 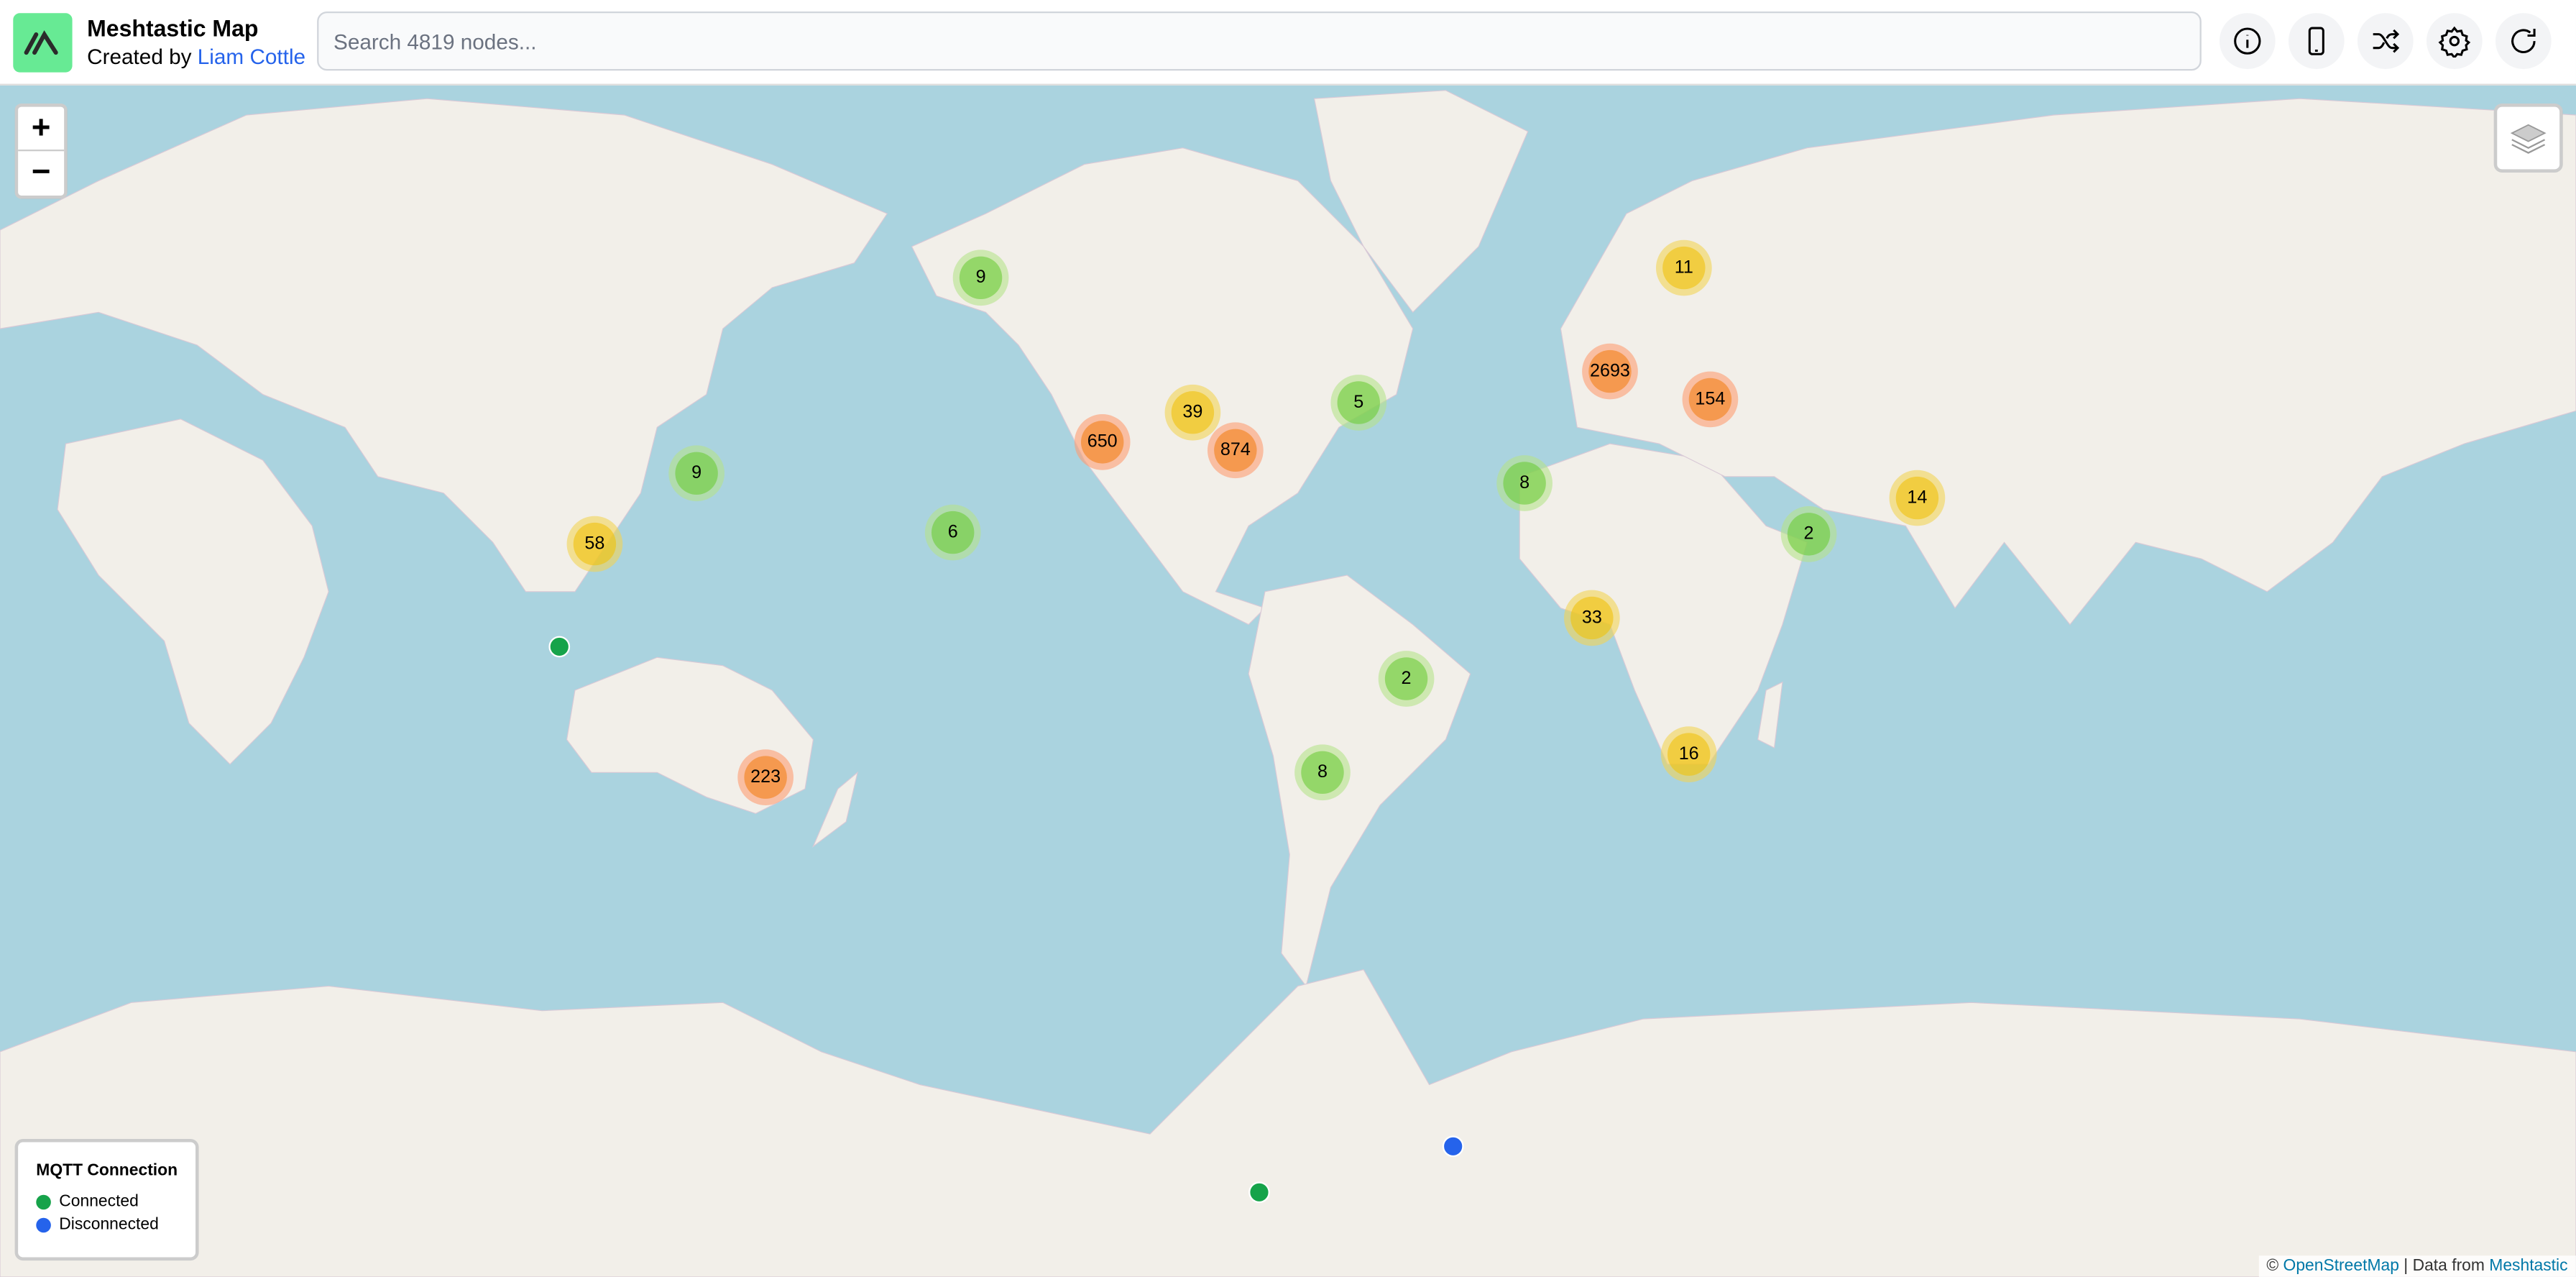 I want to click on phone-icon, so click(x=2316, y=41).